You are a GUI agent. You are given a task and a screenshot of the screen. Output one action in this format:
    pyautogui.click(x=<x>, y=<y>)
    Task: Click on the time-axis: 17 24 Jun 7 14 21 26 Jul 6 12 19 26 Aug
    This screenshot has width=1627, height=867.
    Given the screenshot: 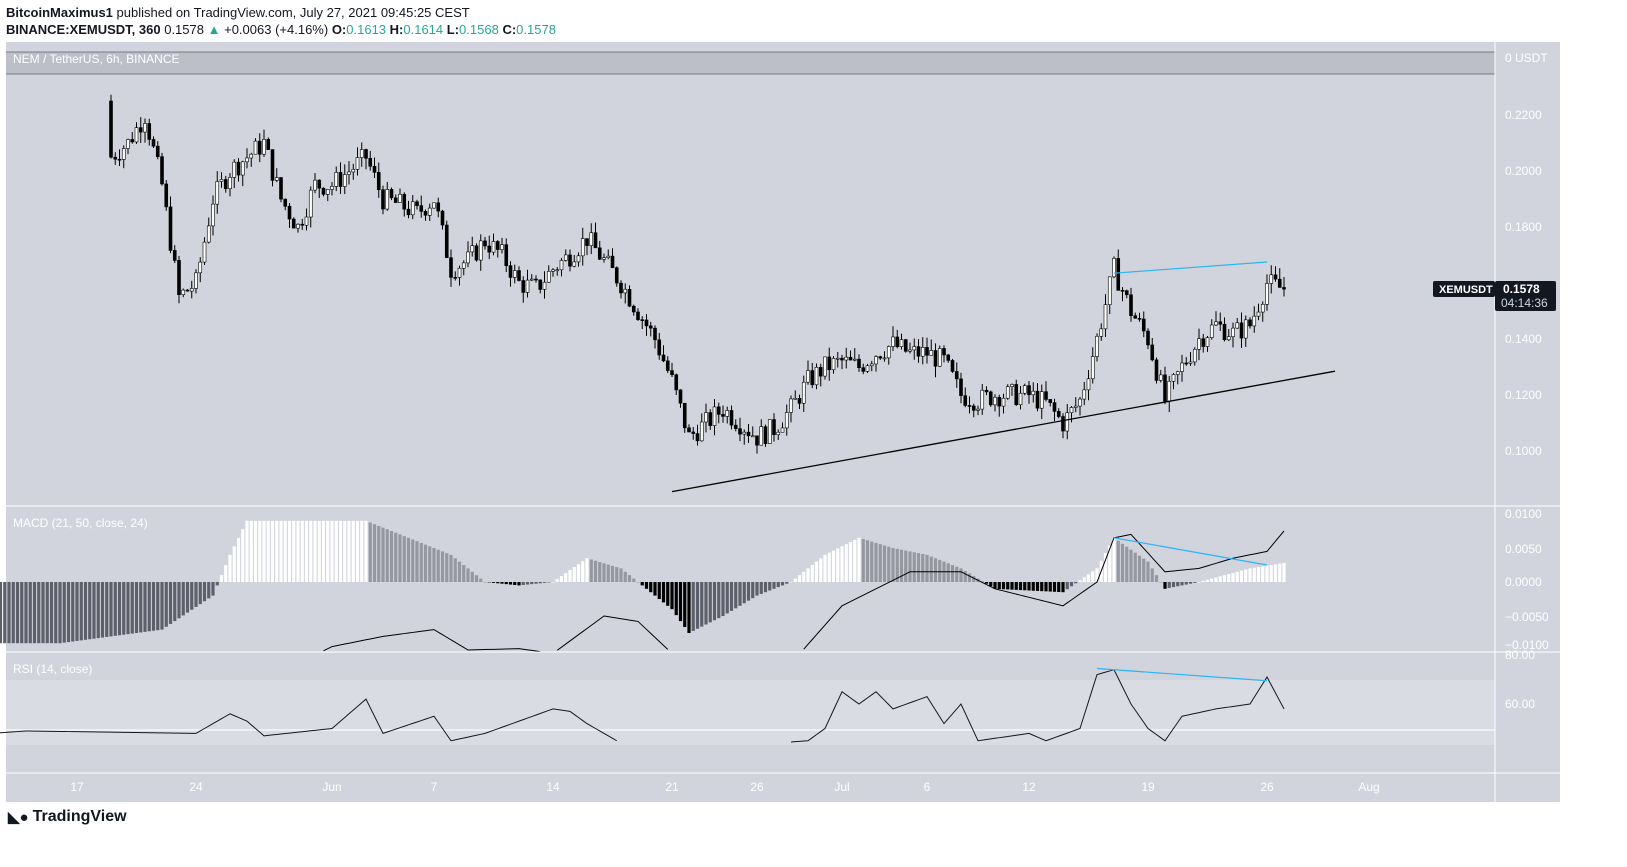 What is the action you would take?
    pyautogui.click(x=724, y=787)
    